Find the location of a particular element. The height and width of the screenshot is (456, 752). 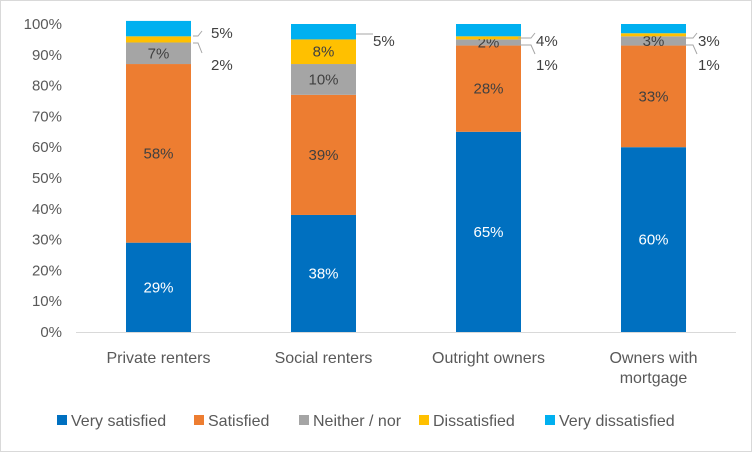

y-tick-label: 60% is located at coordinates (47, 147).